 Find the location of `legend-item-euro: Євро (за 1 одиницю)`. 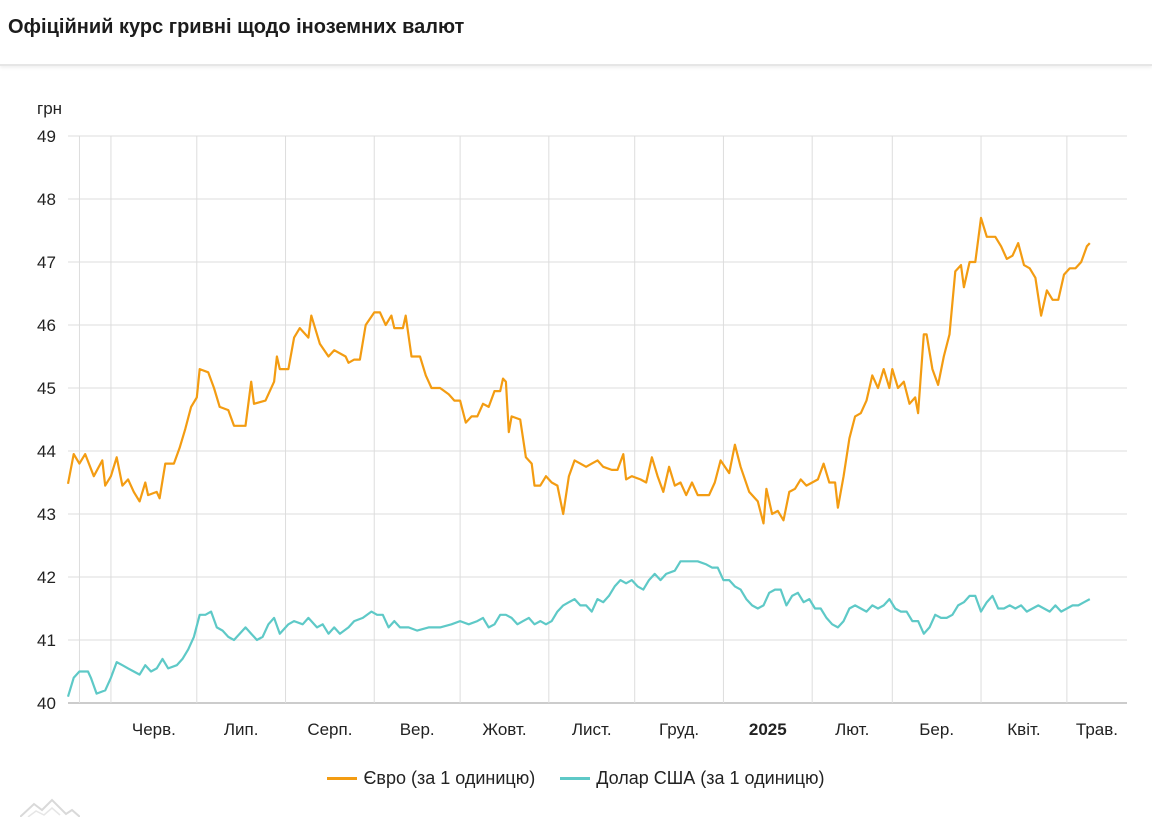

legend-item-euro: Євро (за 1 одиницю) is located at coordinates (431, 778).